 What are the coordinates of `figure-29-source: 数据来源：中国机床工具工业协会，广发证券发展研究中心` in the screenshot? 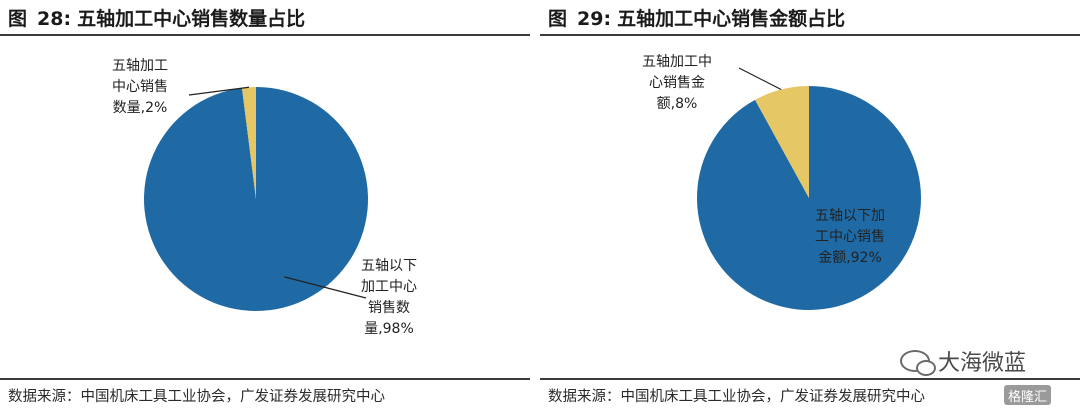 It's located at (736, 397).